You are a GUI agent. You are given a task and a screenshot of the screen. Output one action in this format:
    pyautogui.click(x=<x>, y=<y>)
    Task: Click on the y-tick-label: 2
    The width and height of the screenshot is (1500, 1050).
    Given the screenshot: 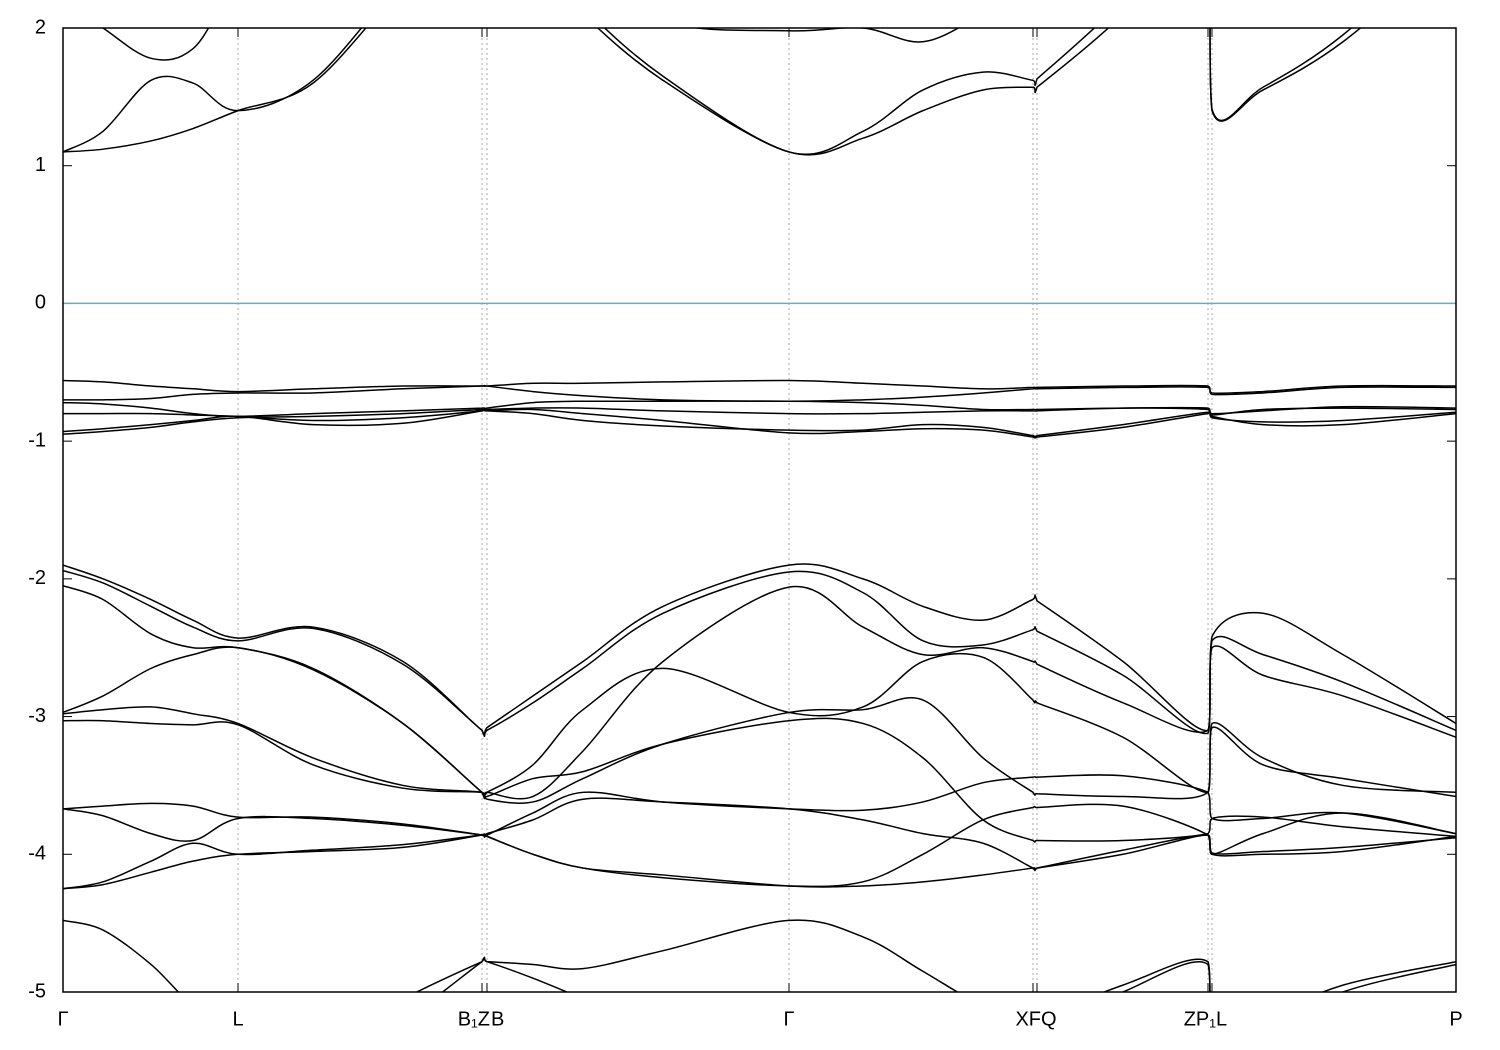 What is the action you would take?
    pyautogui.click(x=40, y=27)
    